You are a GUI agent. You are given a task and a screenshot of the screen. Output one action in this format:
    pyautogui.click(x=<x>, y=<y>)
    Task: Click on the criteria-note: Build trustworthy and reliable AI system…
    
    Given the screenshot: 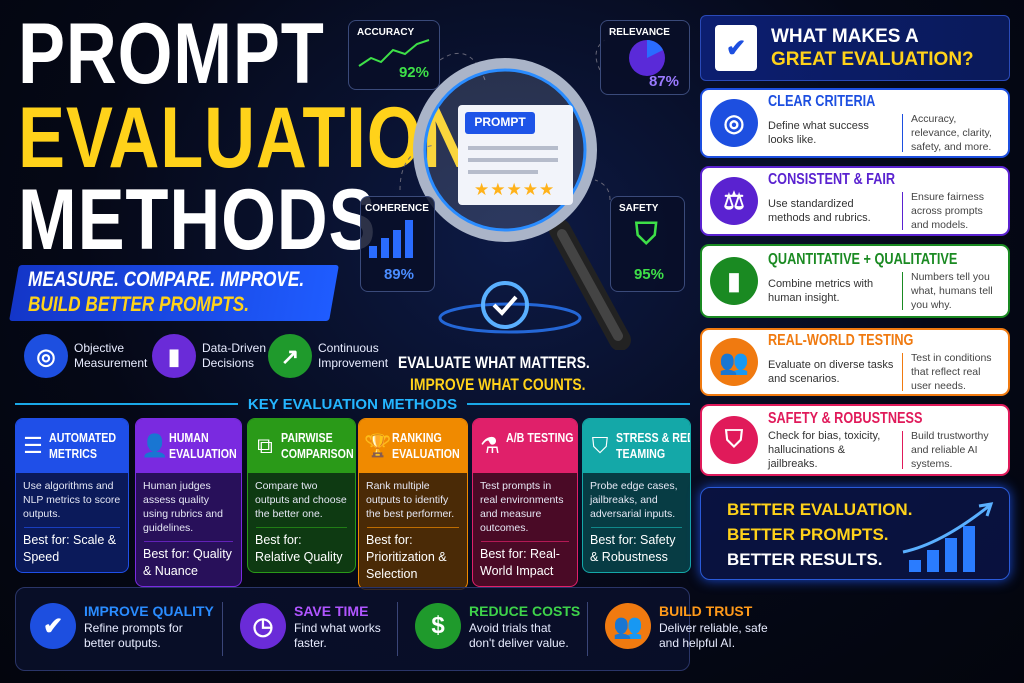 What is the action you would take?
    pyautogui.click(x=950, y=449)
    